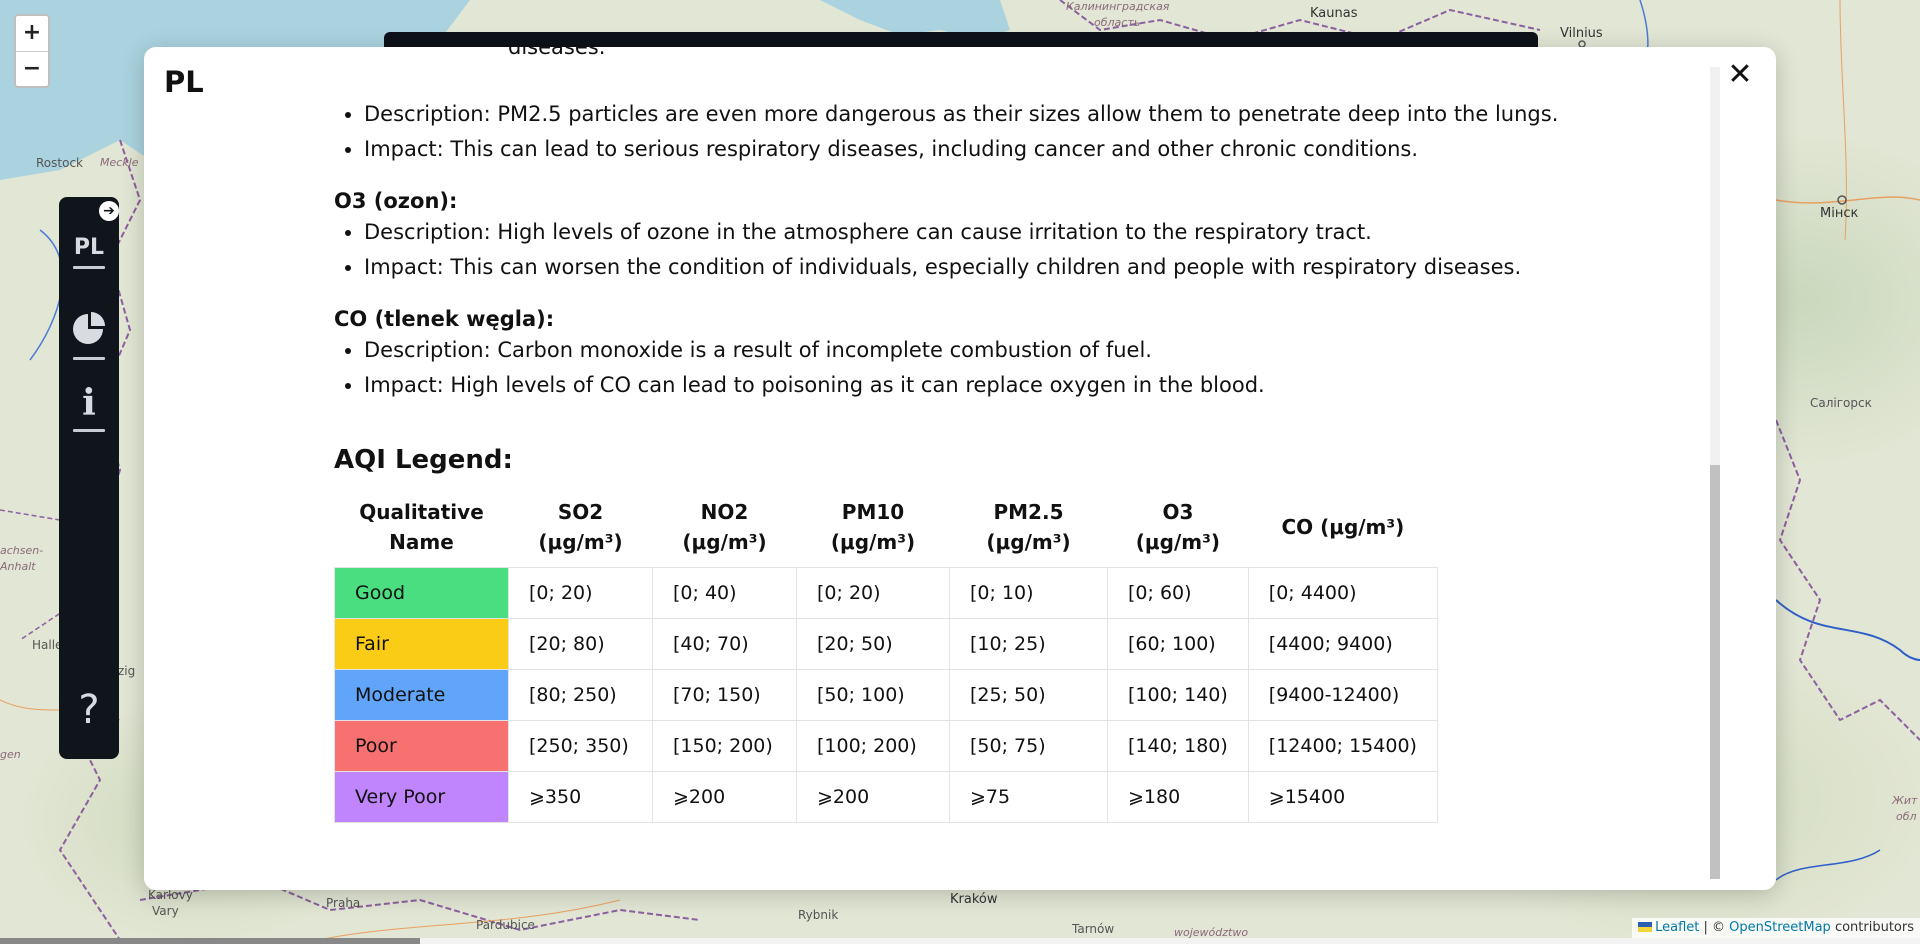  I want to click on truncated-text: diseases., so click(556, 52).